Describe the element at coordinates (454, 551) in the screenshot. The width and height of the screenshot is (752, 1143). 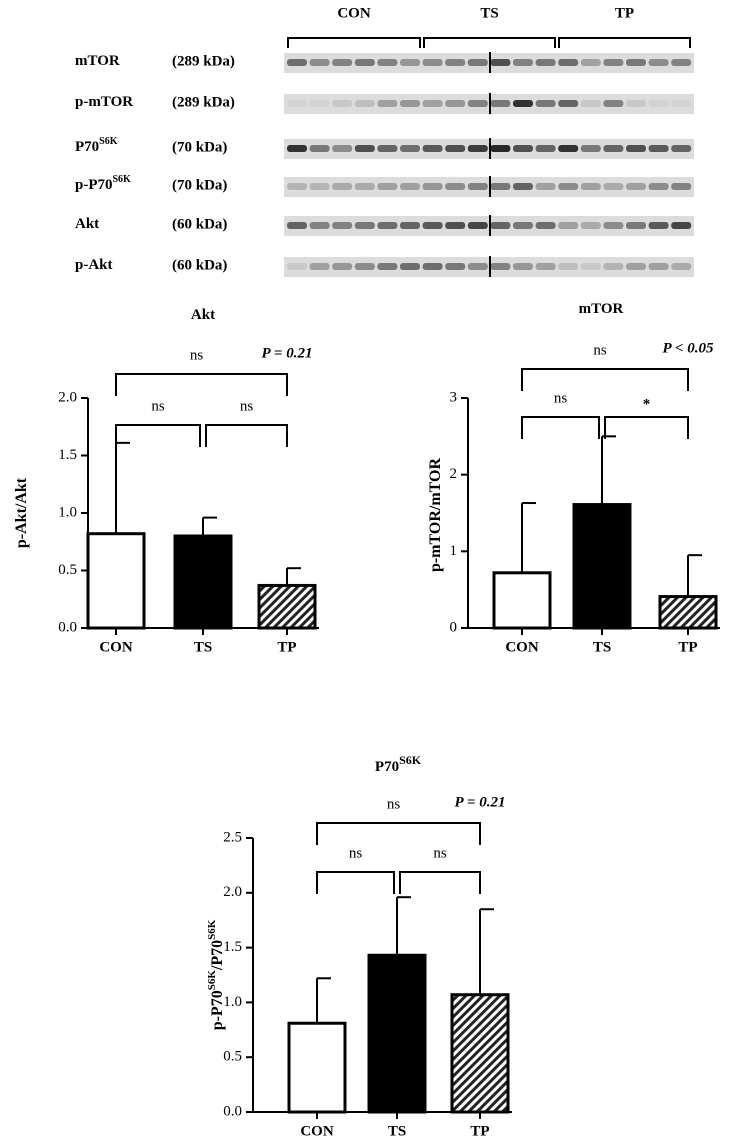
I see `y-tick-label: 1` at that location.